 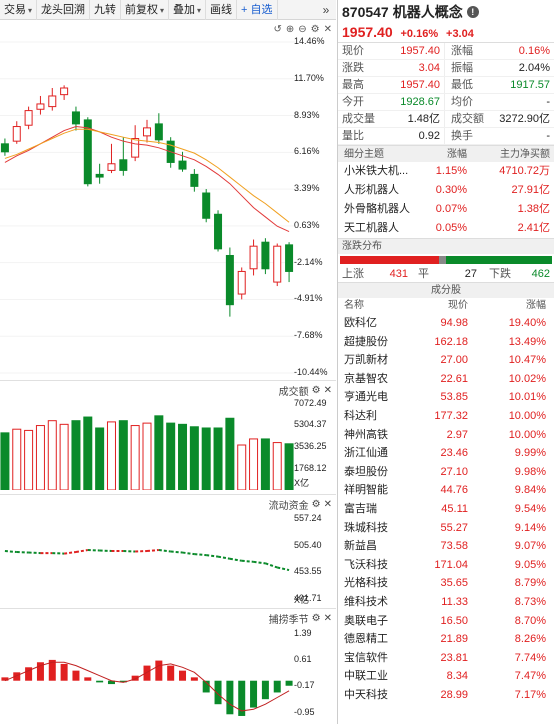 I want to click on quote-label: 量比, so click(x=353, y=136).